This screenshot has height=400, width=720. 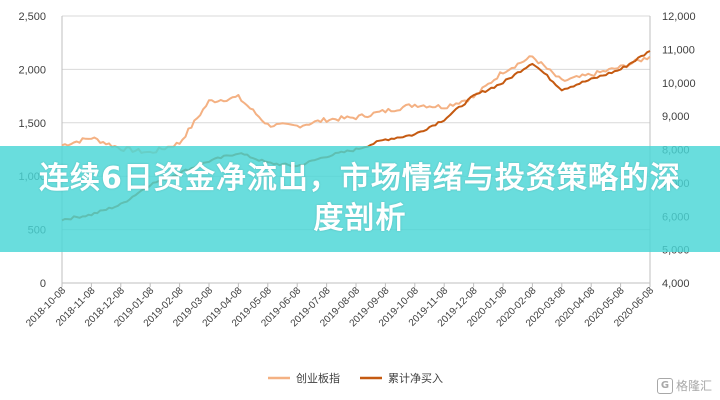 What do you see at coordinates (678, 50) in the screenshot?
I see `right-axis-tick-label: 11,000` at bounding box center [678, 50].